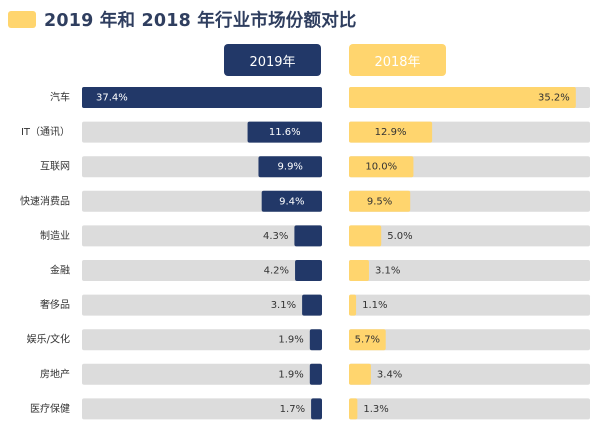 The height and width of the screenshot is (442, 600). I want to click on data-label-2018: 3.1%, so click(387, 271).